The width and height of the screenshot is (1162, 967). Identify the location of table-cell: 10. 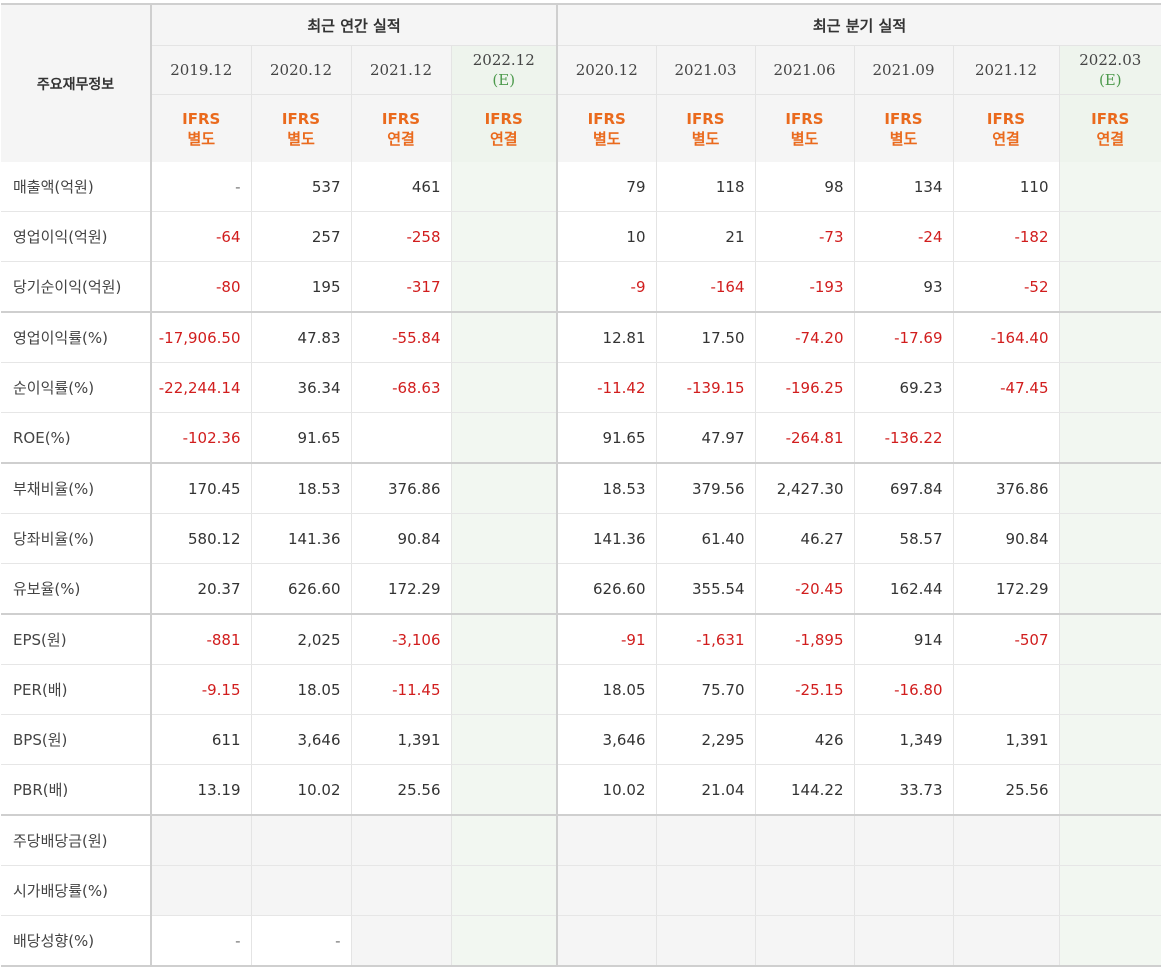
(606, 236).